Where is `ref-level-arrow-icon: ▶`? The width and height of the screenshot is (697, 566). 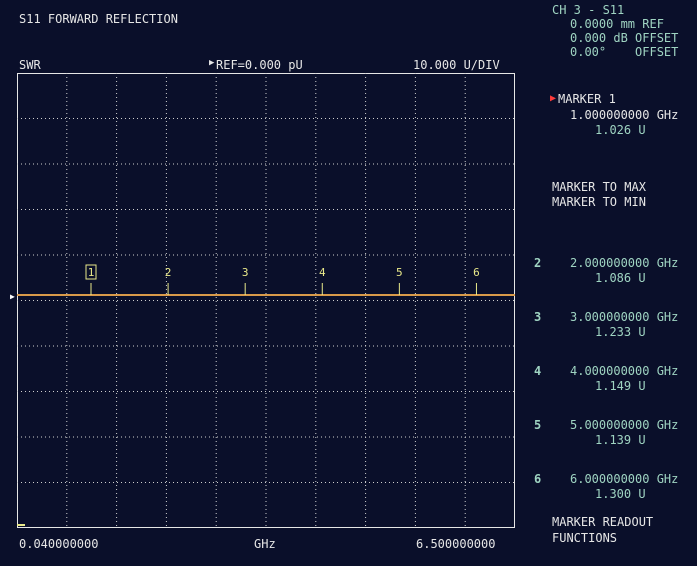
ref-level-arrow-icon: ▶ is located at coordinates (12, 296).